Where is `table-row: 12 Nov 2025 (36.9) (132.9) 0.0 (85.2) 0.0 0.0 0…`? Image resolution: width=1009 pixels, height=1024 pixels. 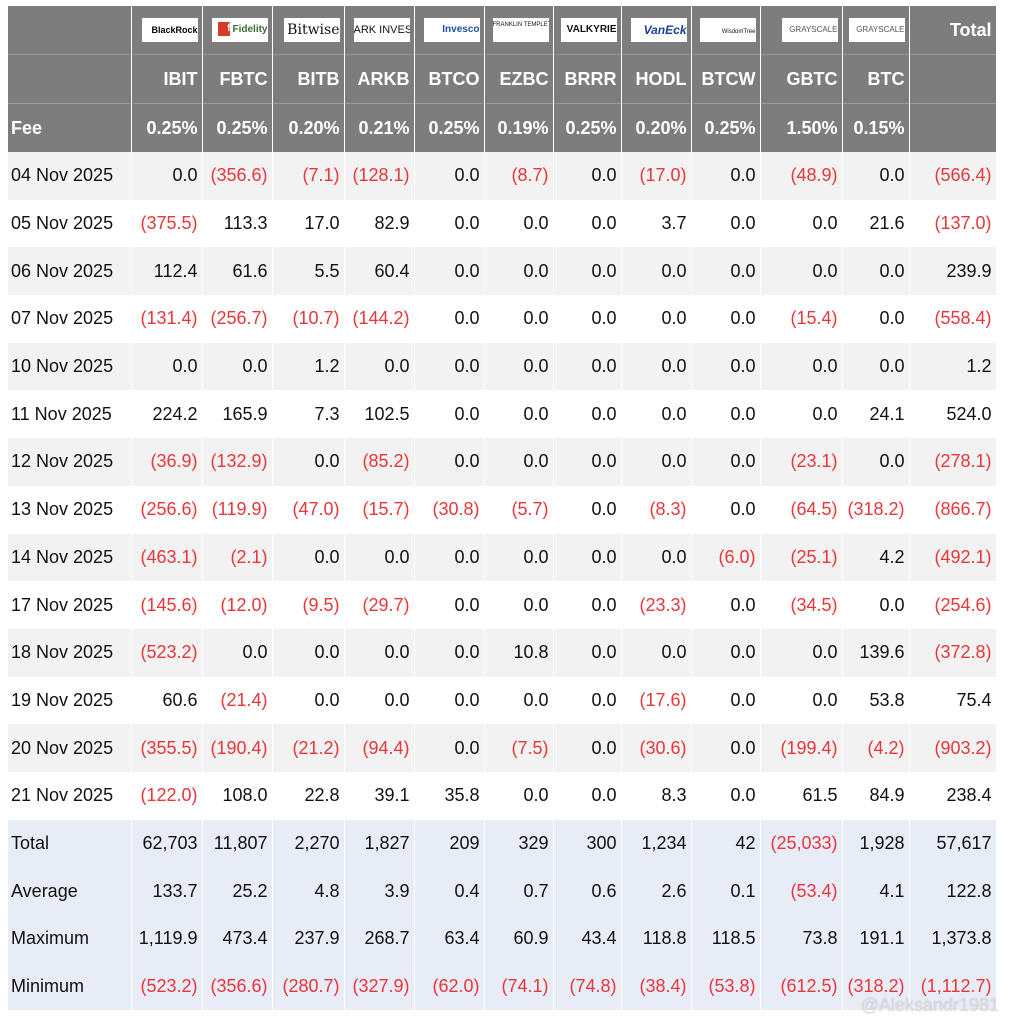
table-row: 12 Nov 2025 (36.9) (132.9) 0.0 (85.2) 0.0 0.0 0… is located at coordinates (502, 462).